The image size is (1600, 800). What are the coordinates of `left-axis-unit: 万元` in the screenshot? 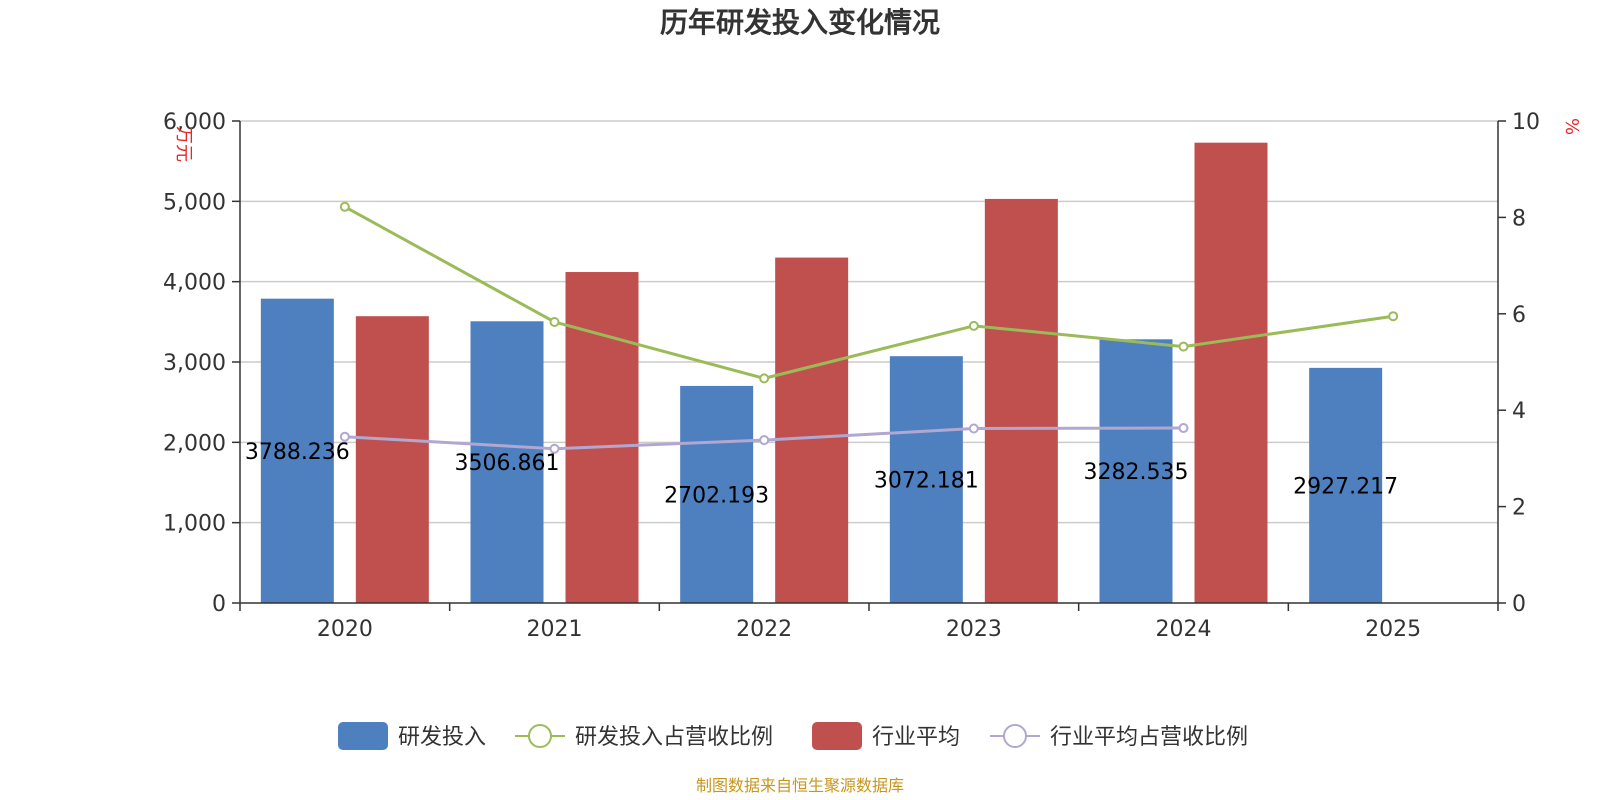 It's located at (183, 144).